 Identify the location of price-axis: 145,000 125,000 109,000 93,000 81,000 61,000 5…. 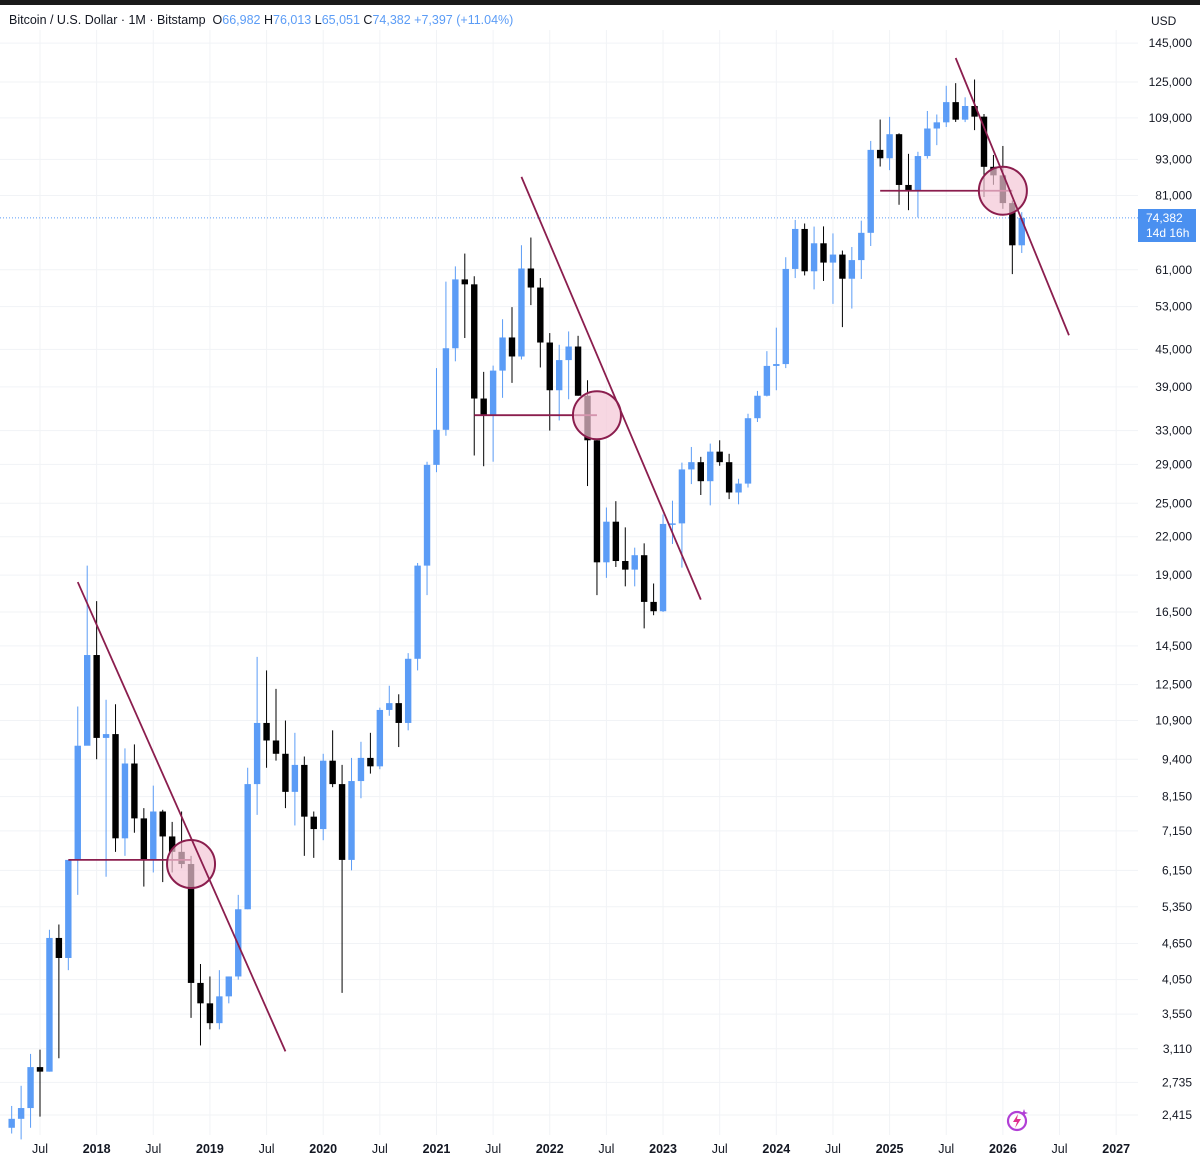
(1171, 579).